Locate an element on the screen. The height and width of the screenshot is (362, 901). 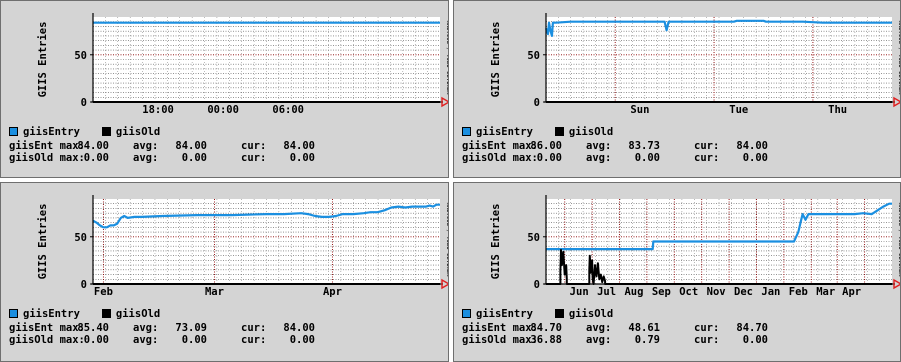
x-tick-label: Nov is located at coordinates (716, 292).